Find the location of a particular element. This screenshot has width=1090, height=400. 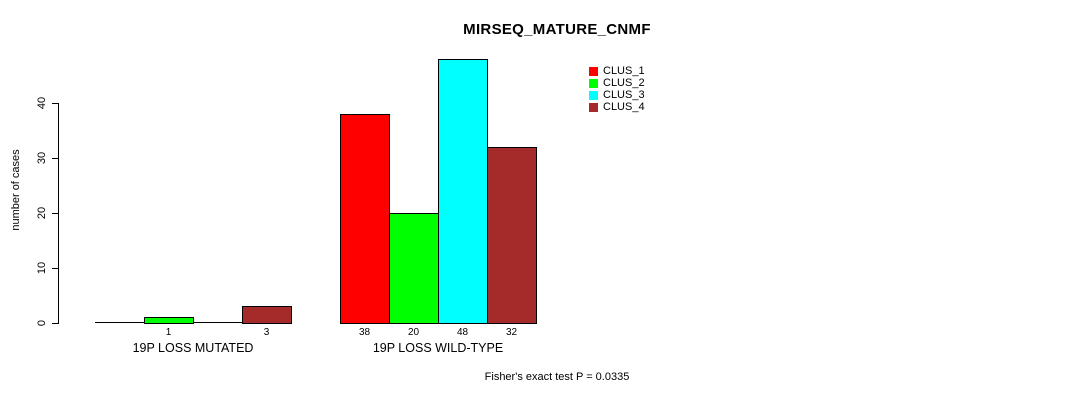

bar-value-label: 3 is located at coordinates (266, 332).